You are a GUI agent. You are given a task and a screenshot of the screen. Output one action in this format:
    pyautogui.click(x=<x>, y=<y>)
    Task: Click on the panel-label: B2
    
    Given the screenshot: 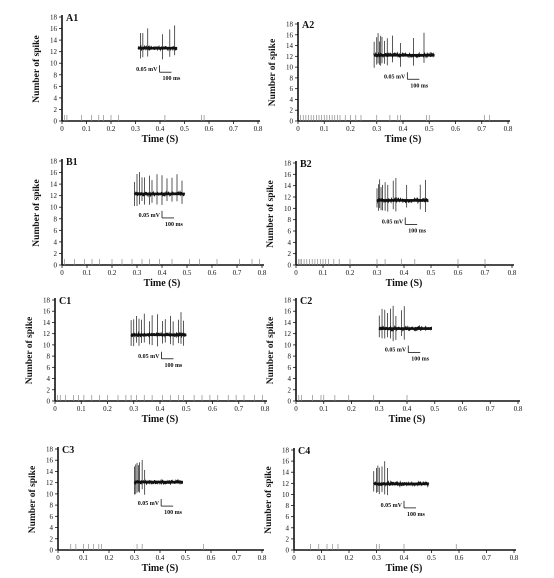 What is the action you would take?
    pyautogui.click(x=306, y=164)
    